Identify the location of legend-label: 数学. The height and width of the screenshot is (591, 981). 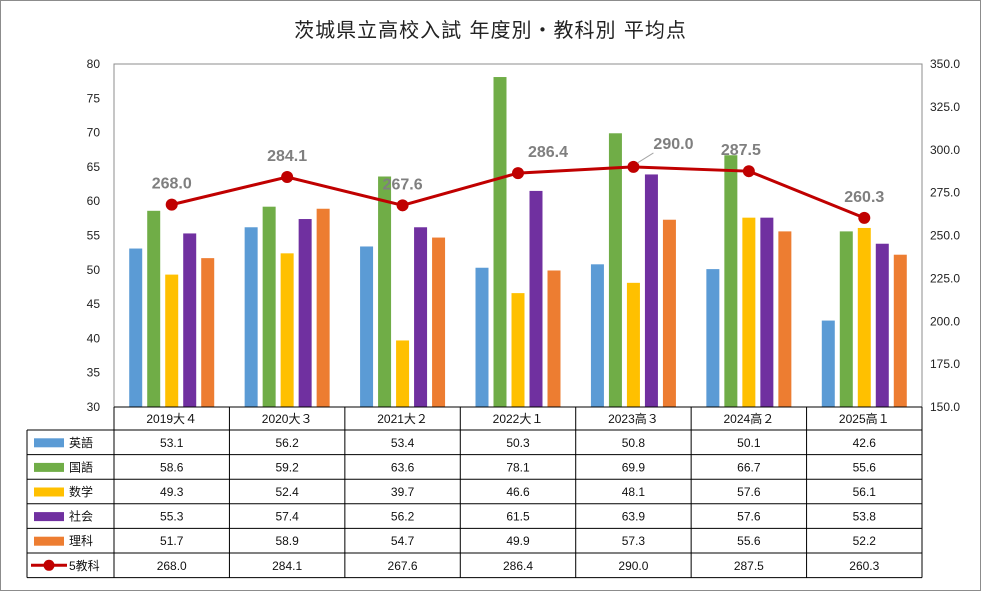
(81, 491).